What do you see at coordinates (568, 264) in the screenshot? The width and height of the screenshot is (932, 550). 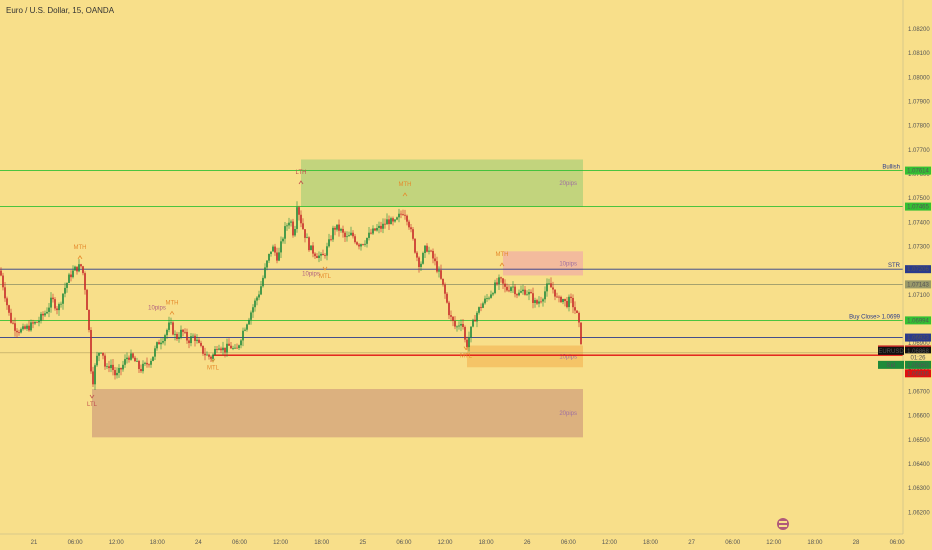 I see `zone-label-1: 10pips` at bounding box center [568, 264].